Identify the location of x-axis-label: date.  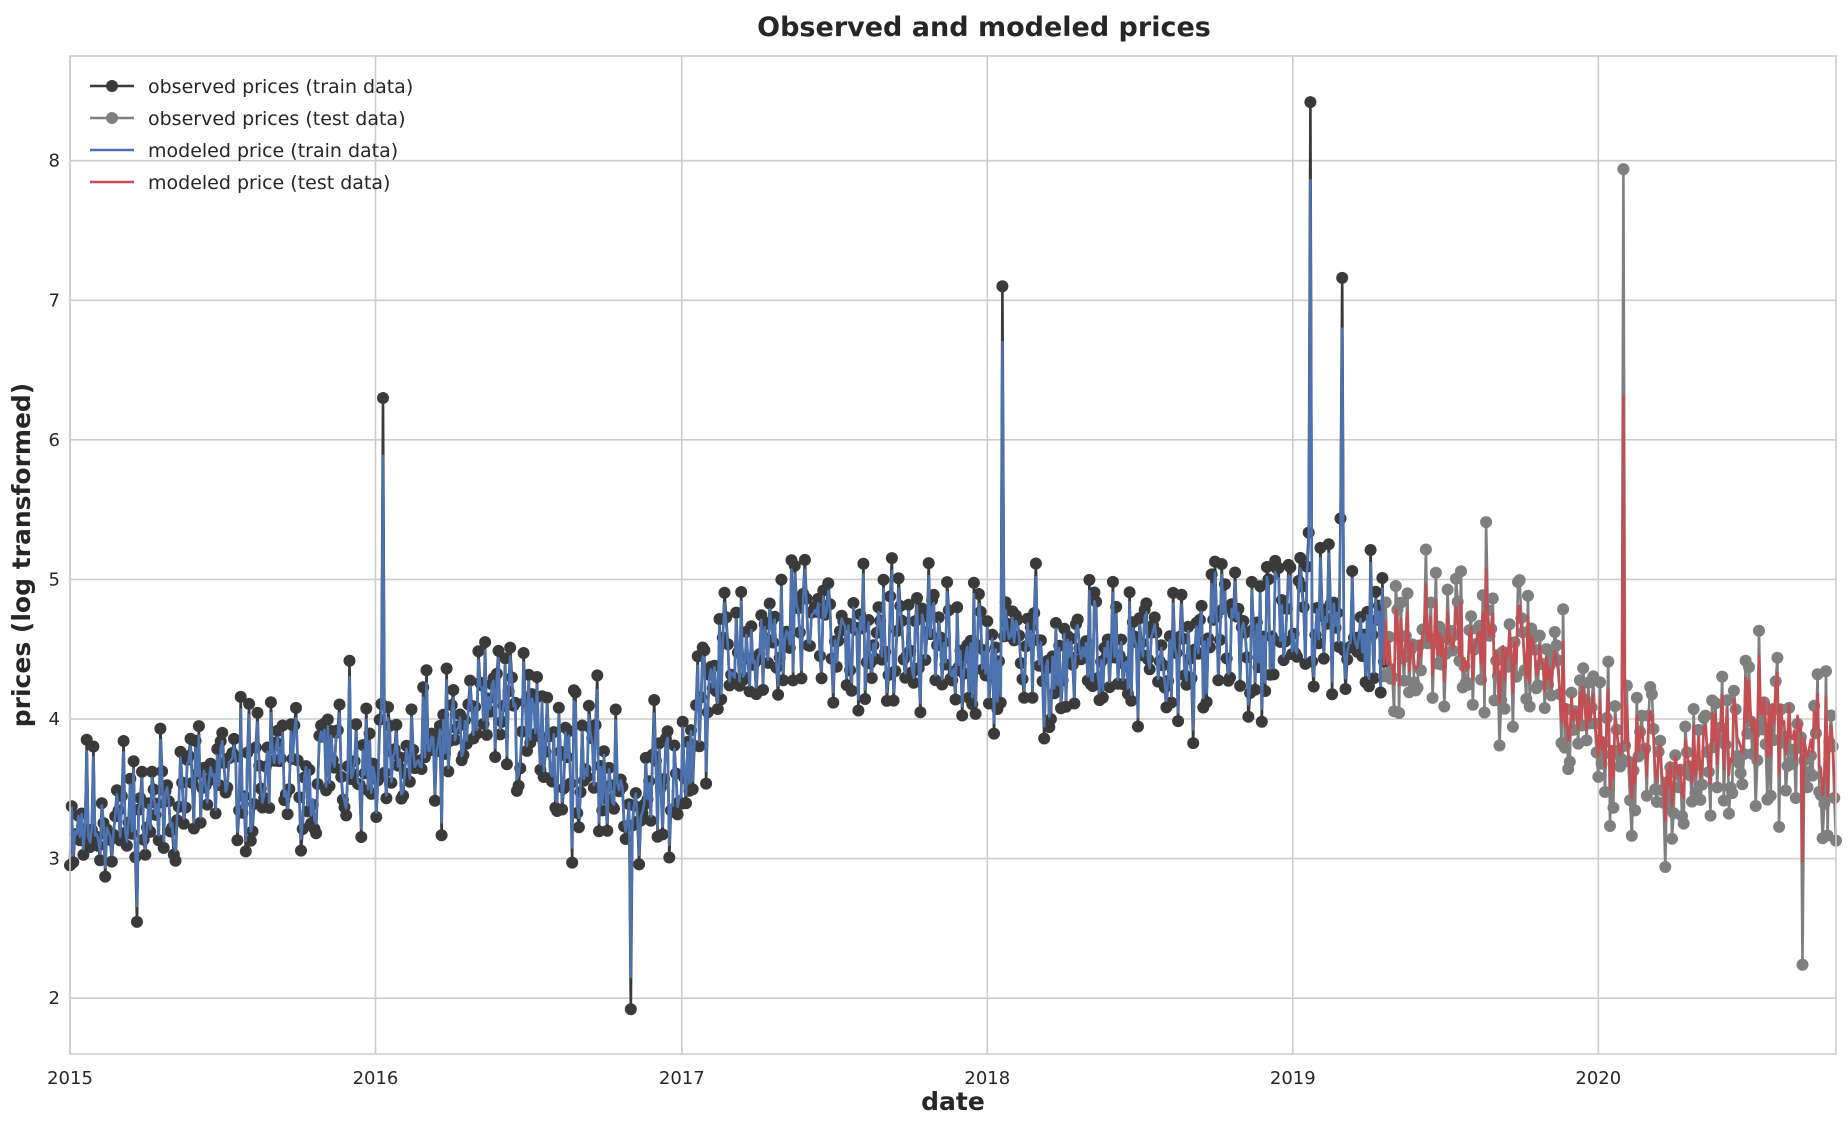
(953, 1101).